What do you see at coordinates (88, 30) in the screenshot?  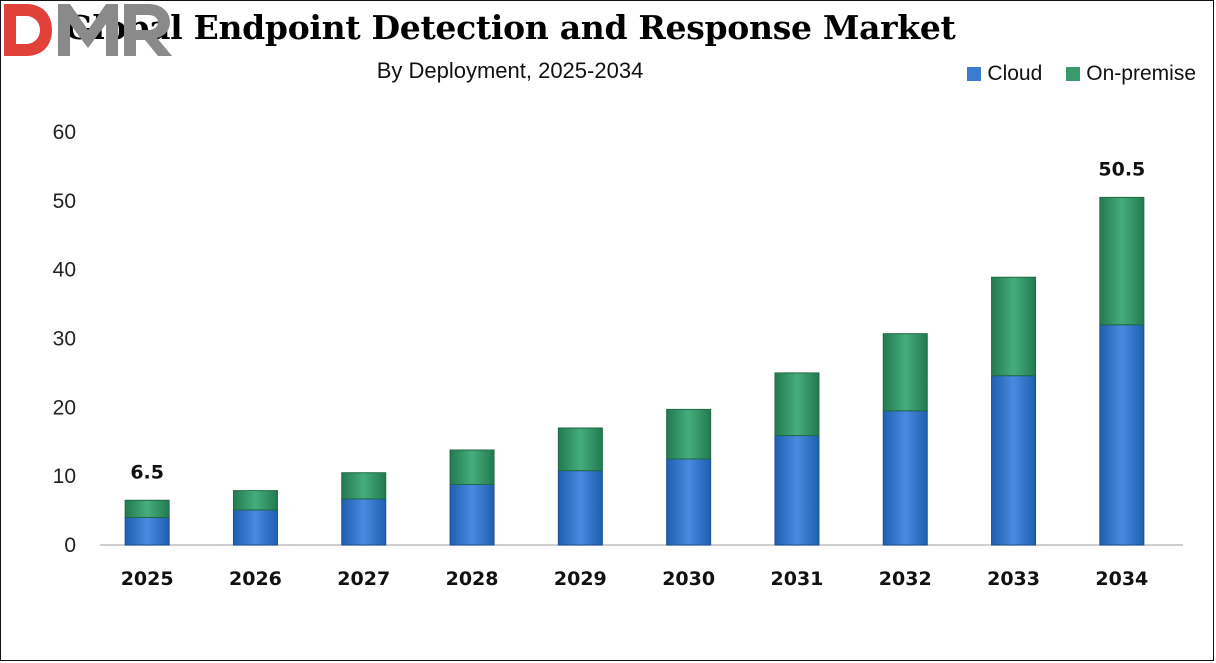 I see `dmr-logo` at bounding box center [88, 30].